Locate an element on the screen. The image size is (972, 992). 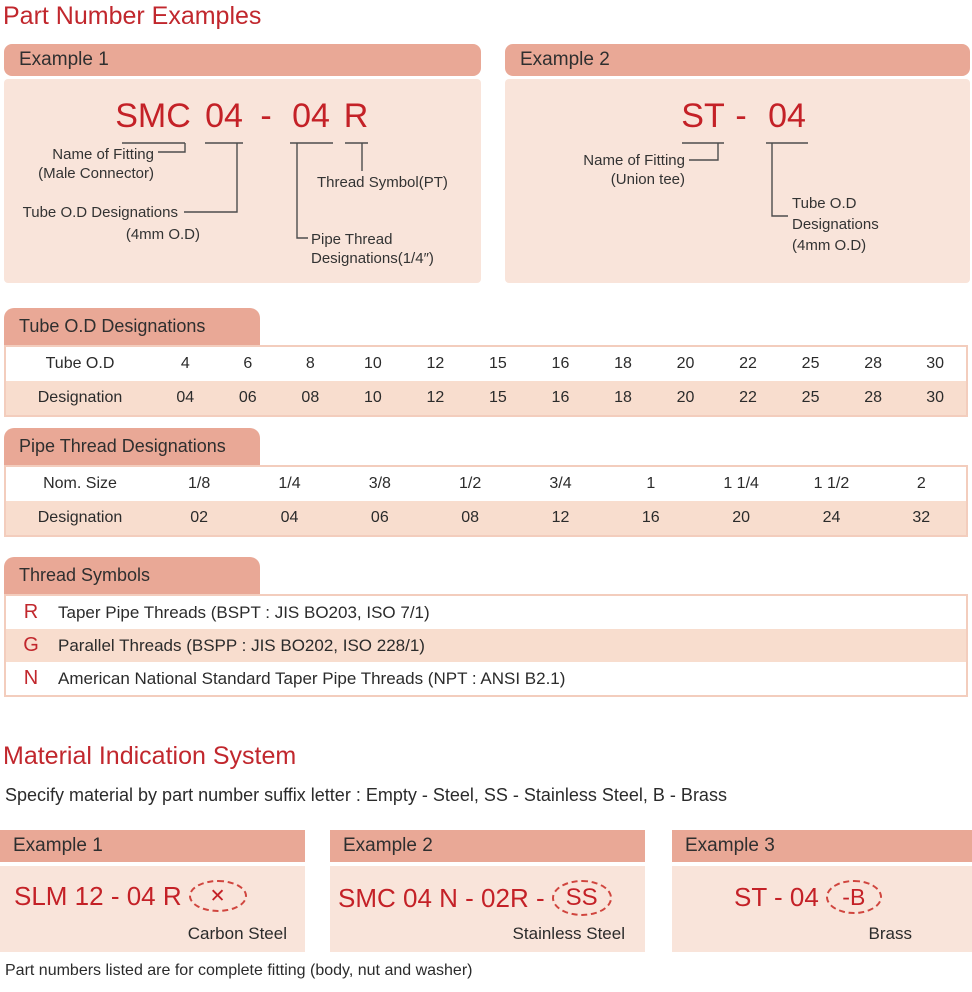
callout-pipe-thread: Pipe Thread Designations(1/4″) is located at coordinates (372, 249).